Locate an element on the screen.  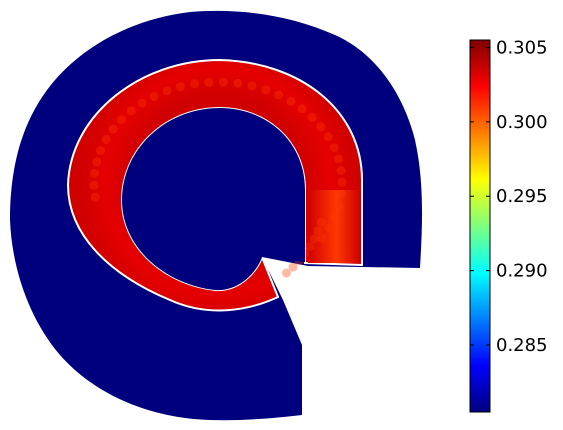
colorbar-frame is located at coordinates (480, 226).